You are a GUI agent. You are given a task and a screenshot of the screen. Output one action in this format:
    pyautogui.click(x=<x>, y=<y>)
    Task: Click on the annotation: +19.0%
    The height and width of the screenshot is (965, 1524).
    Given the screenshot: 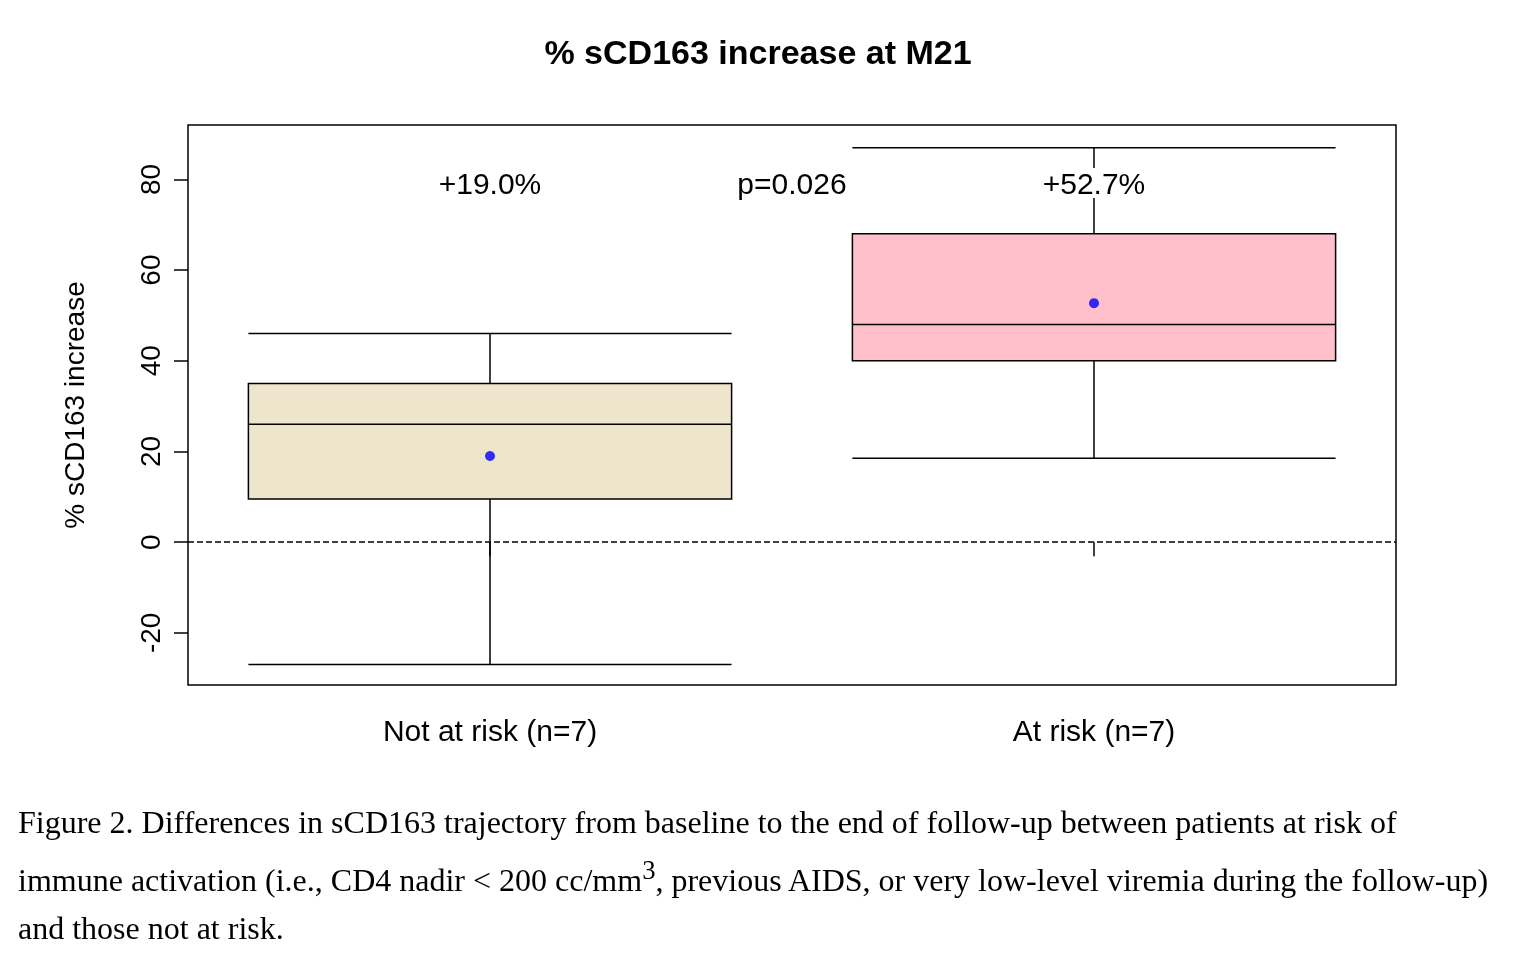 What is the action you would take?
    pyautogui.click(x=490, y=183)
    